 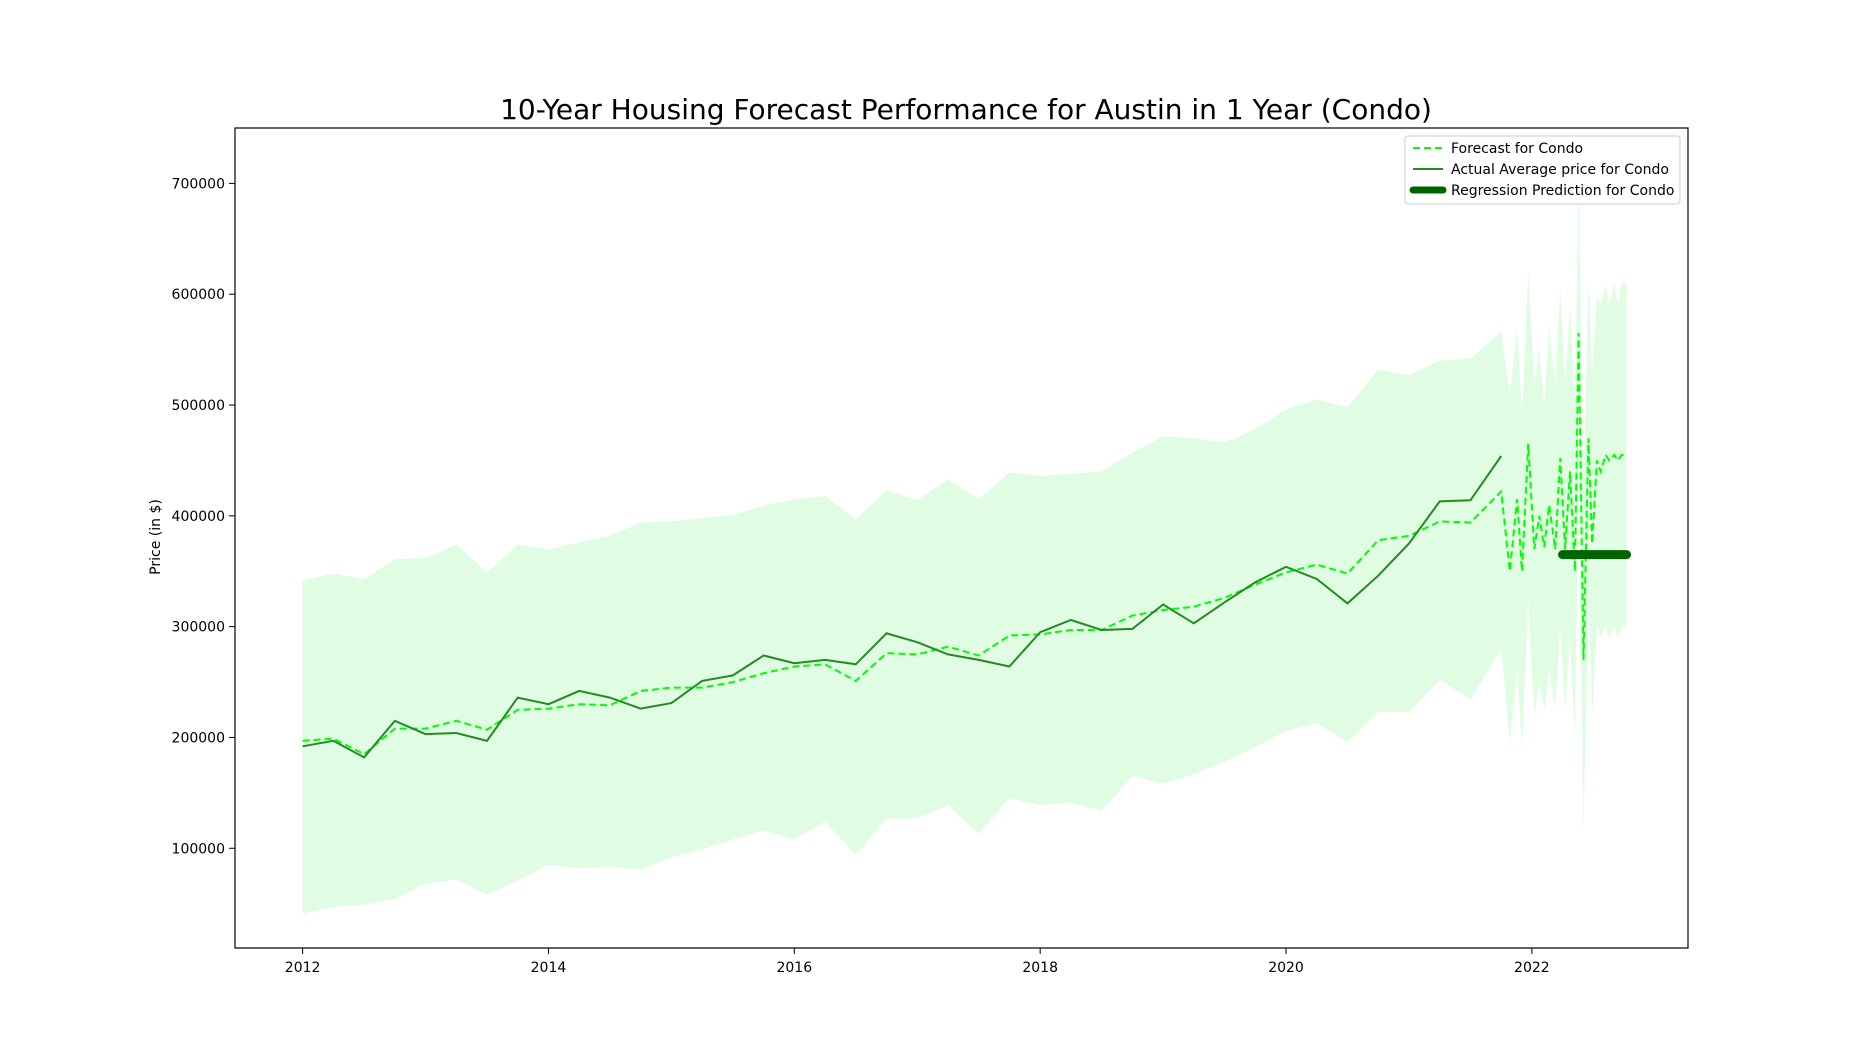 I want to click on y-tick-label: 700000, so click(x=198, y=184).